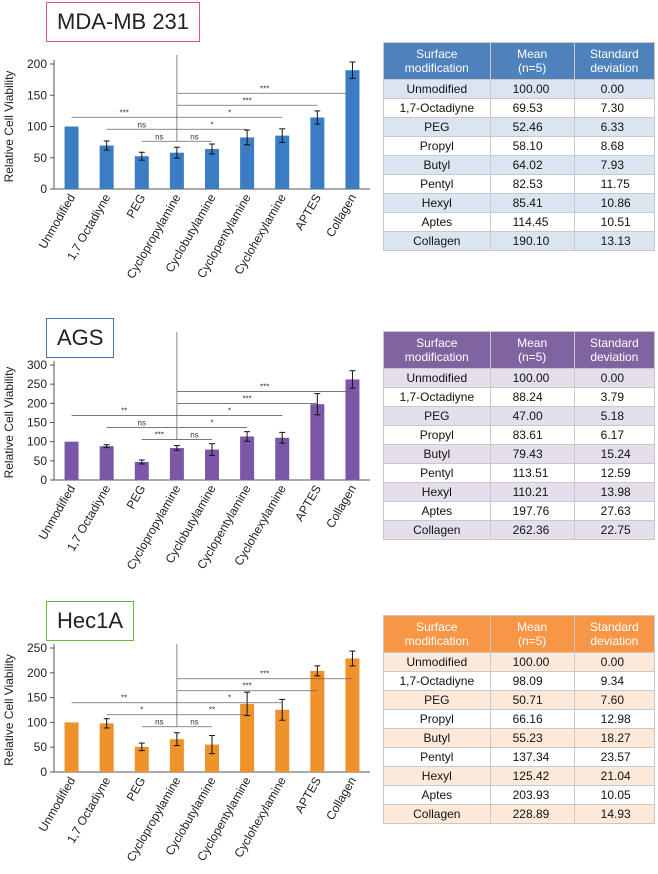  I want to click on y-tick-label: 0, so click(43, 189).